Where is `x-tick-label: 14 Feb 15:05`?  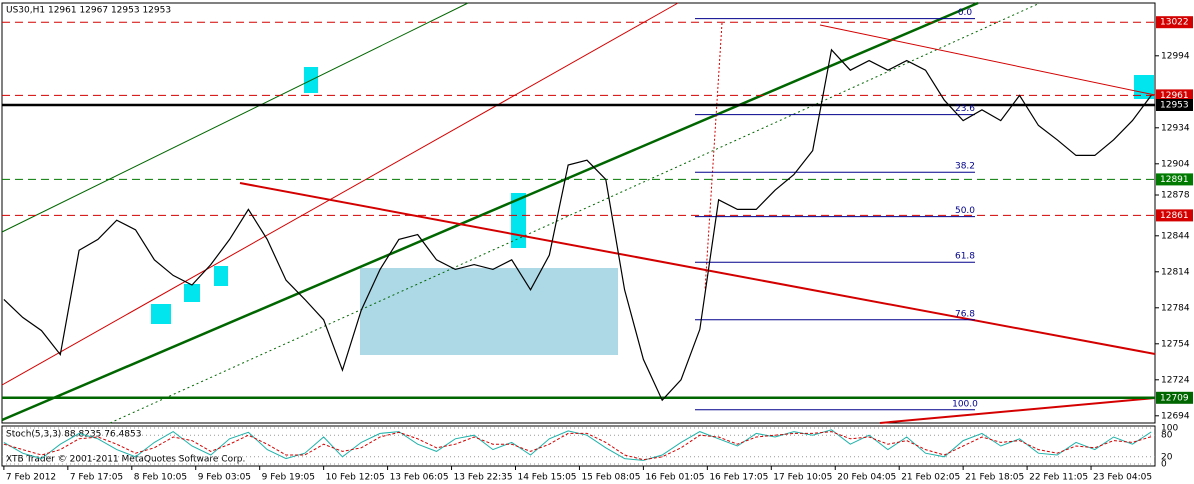 x-tick-label: 14 Feb 15:05 is located at coordinates (546, 478).